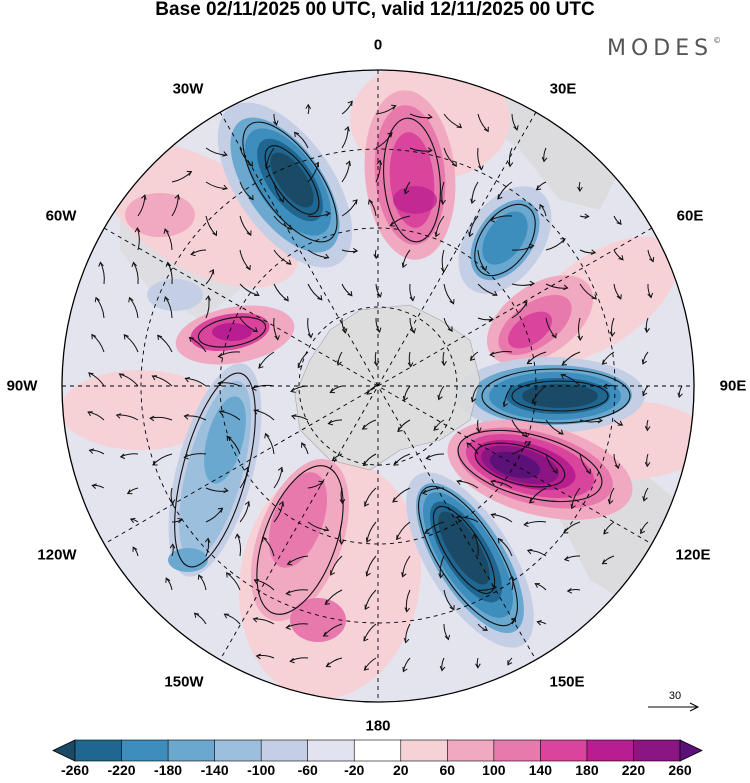  What do you see at coordinates (691, 750) in the screenshot?
I see `colorbar-upper-extend` at bounding box center [691, 750].